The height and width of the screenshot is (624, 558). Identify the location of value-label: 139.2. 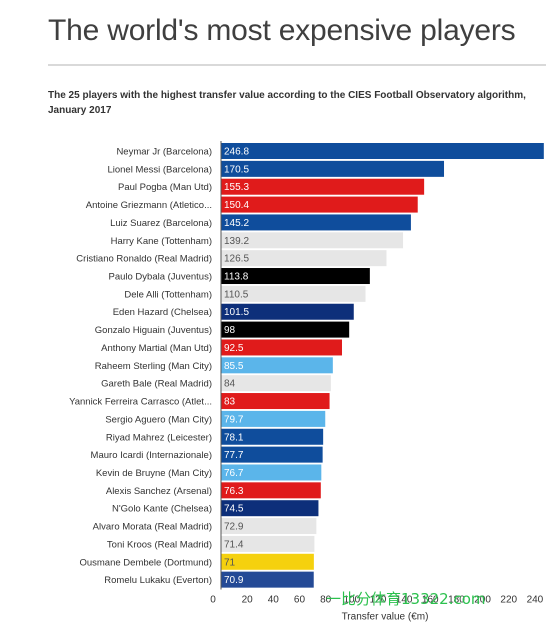
(236, 241).